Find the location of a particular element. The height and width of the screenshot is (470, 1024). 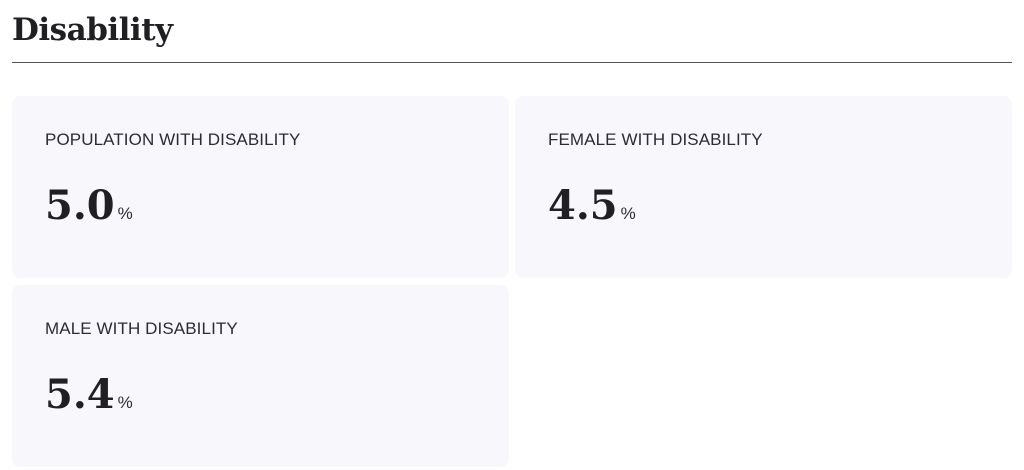

stat-label: POPULATION WITH DISABILITY is located at coordinates (173, 139).